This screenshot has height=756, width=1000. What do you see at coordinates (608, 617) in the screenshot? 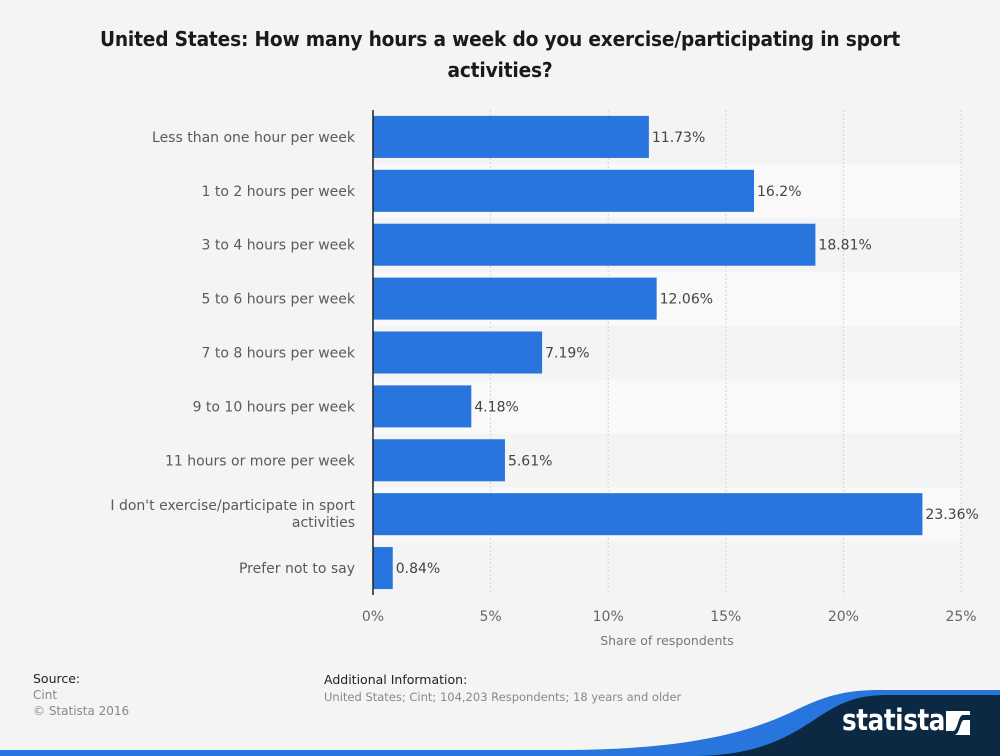
I see `x-tick-label: 10%` at bounding box center [608, 617].